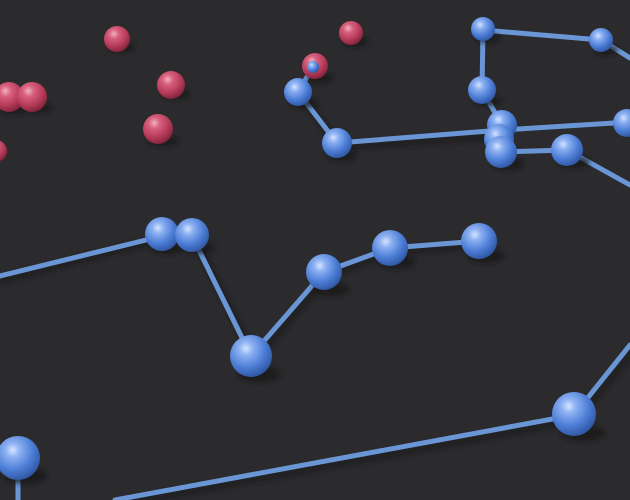  What do you see at coordinates (344, 456) in the screenshot?
I see `link-edge-bottom` at bounding box center [344, 456].